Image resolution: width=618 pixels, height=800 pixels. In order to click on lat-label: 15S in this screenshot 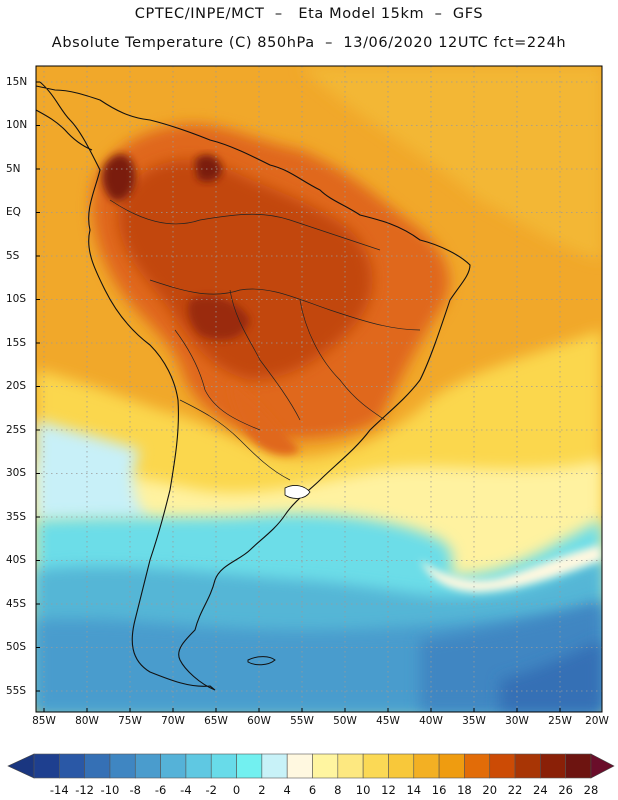, I will do `click(16, 343)`.